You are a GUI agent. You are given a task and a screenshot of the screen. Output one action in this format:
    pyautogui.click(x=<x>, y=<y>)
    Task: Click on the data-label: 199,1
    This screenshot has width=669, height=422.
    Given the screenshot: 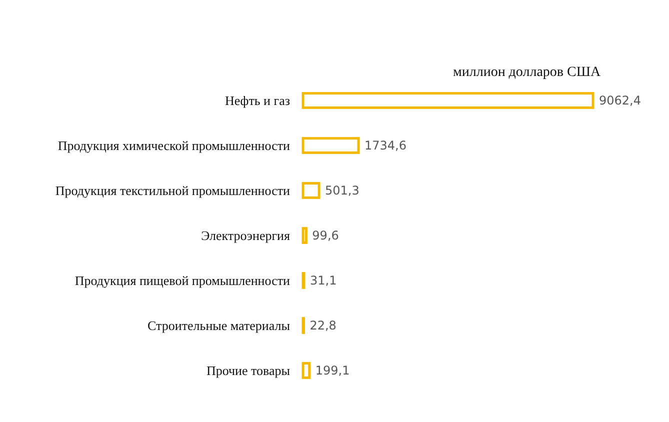 What is the action you would take?
    pyautogui.click(x=332, y=371)
    